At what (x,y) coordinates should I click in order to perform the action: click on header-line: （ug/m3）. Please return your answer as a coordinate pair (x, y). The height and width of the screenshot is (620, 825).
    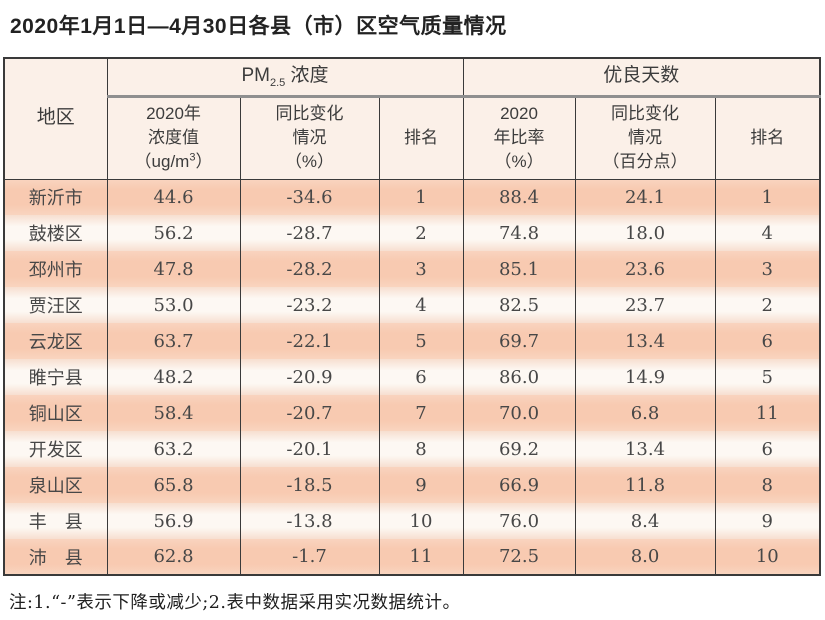
    Looking at the image, I should click on (173, 161).